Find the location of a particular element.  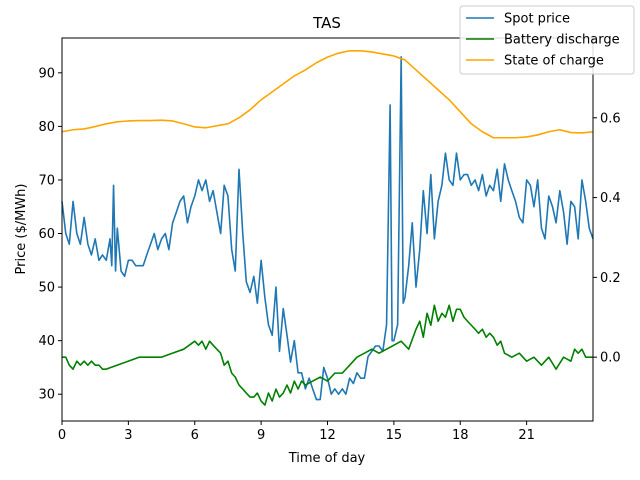

legend-label-battery-discharge: Battery discharge is located at coordinates (562, 40).